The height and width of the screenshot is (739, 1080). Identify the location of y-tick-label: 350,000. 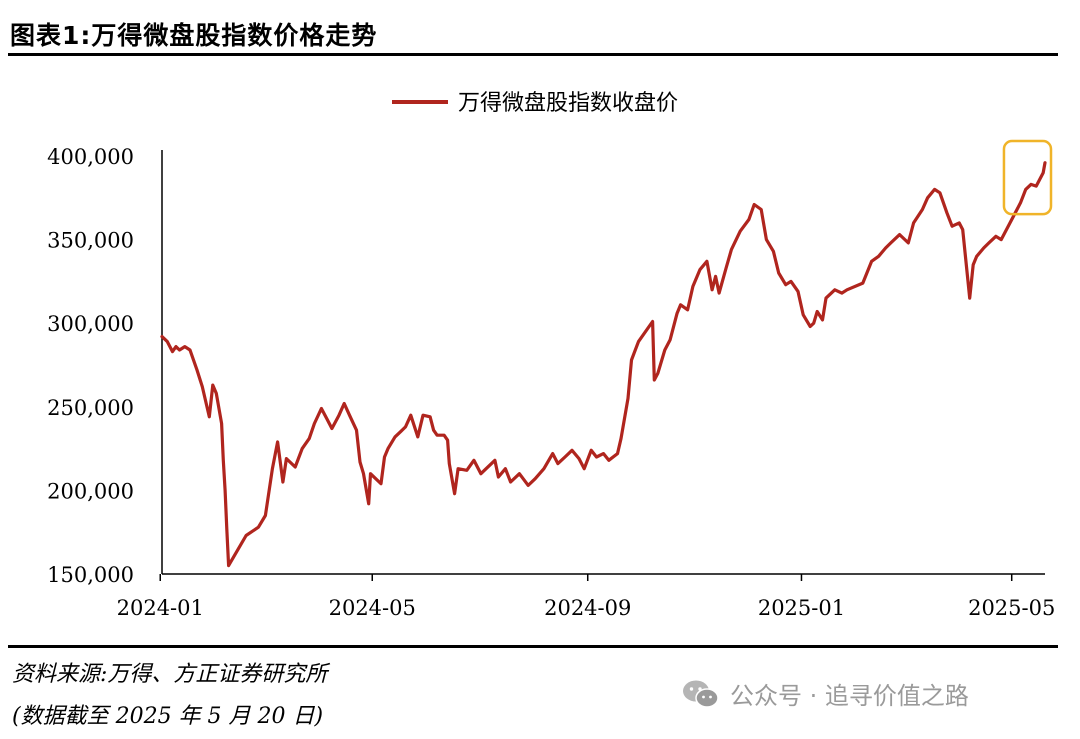
(90, 241).